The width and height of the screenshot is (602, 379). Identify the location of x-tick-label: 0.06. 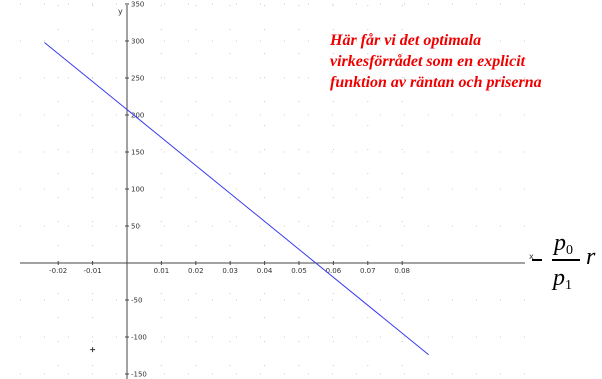
(334, 271).